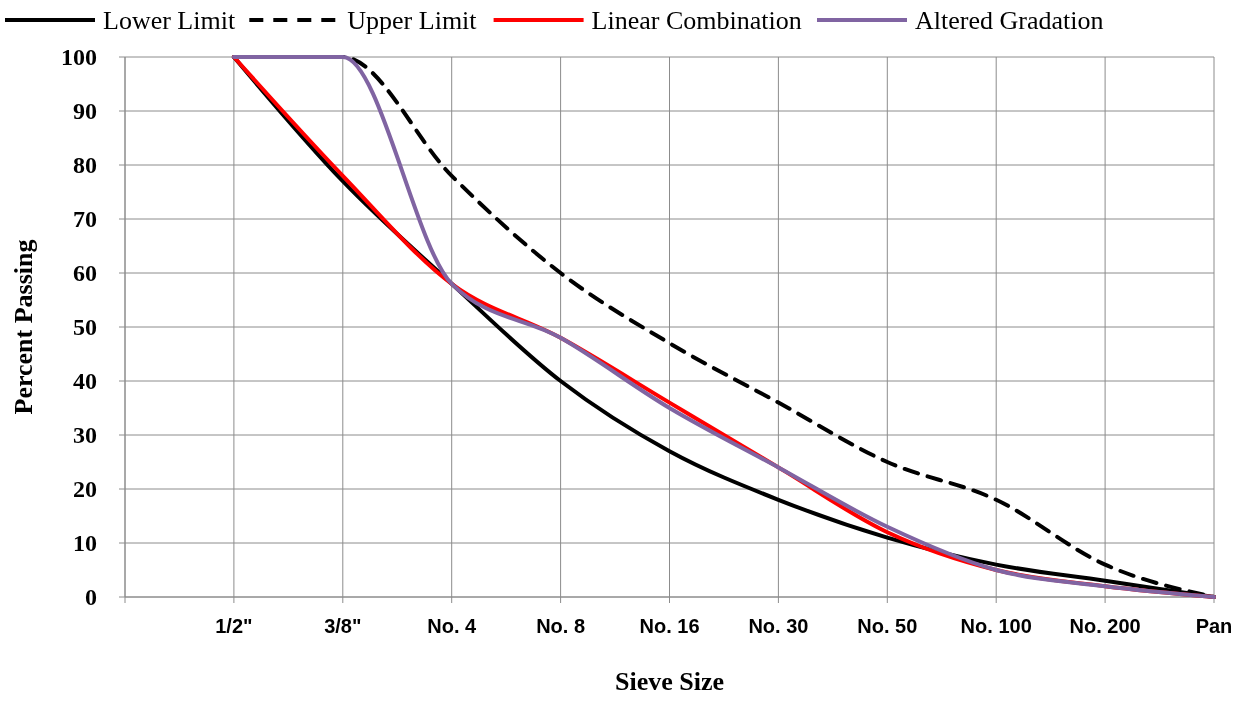 This screenshot has height=705, width=1234. What do you see at coordinates (343, 626) in the screenshot?
I see `x-tick-label: 3/8"` at bounding box center [343, 626].